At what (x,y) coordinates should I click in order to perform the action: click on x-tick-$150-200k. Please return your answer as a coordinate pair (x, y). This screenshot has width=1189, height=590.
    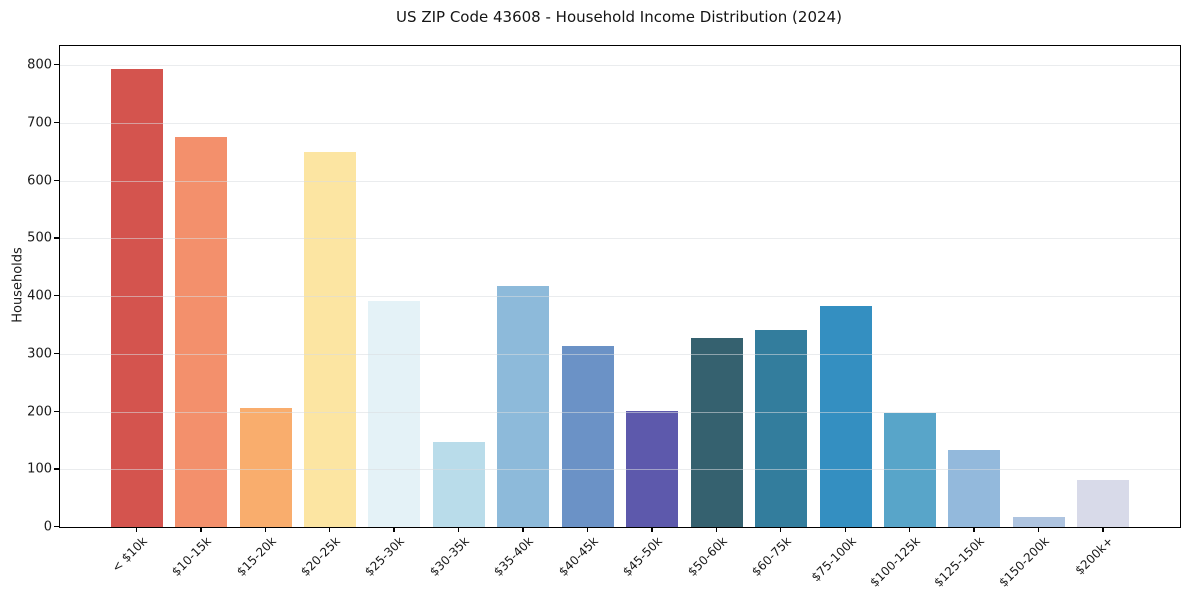
    Looking at the image, I should click on (1038, 529).